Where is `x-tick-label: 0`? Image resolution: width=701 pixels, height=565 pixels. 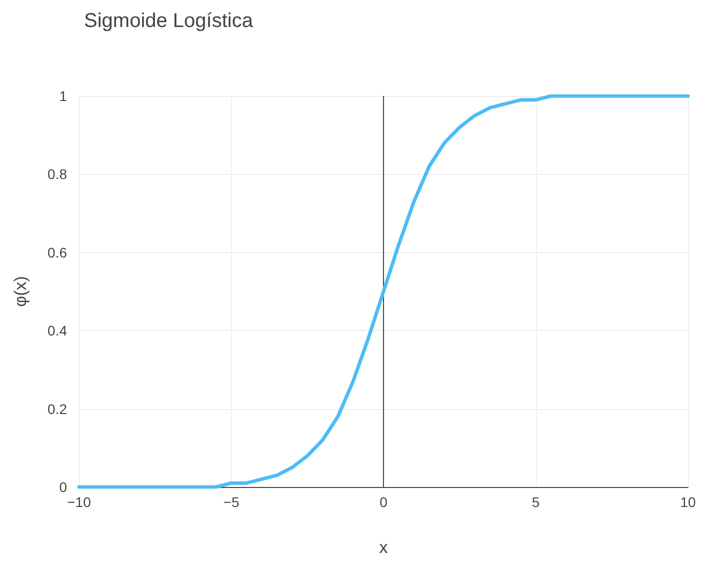
x-tick-label: 0 is located at coordinates (384, 502).